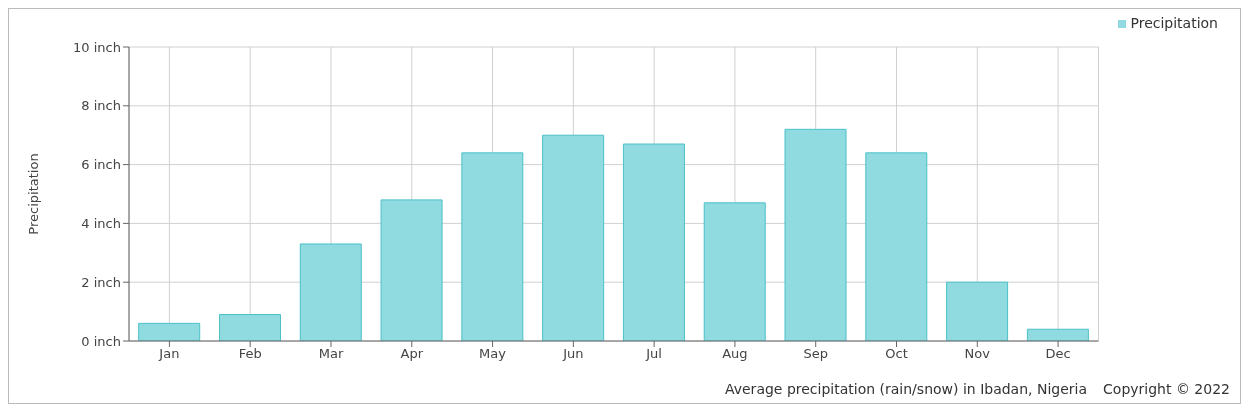 This screenshot has height=420, width=1249. What do you see at coordinates (101, 165) in the screenshot?
I see `y-tick-label: 6 inch` at bounding box center [101, 165].